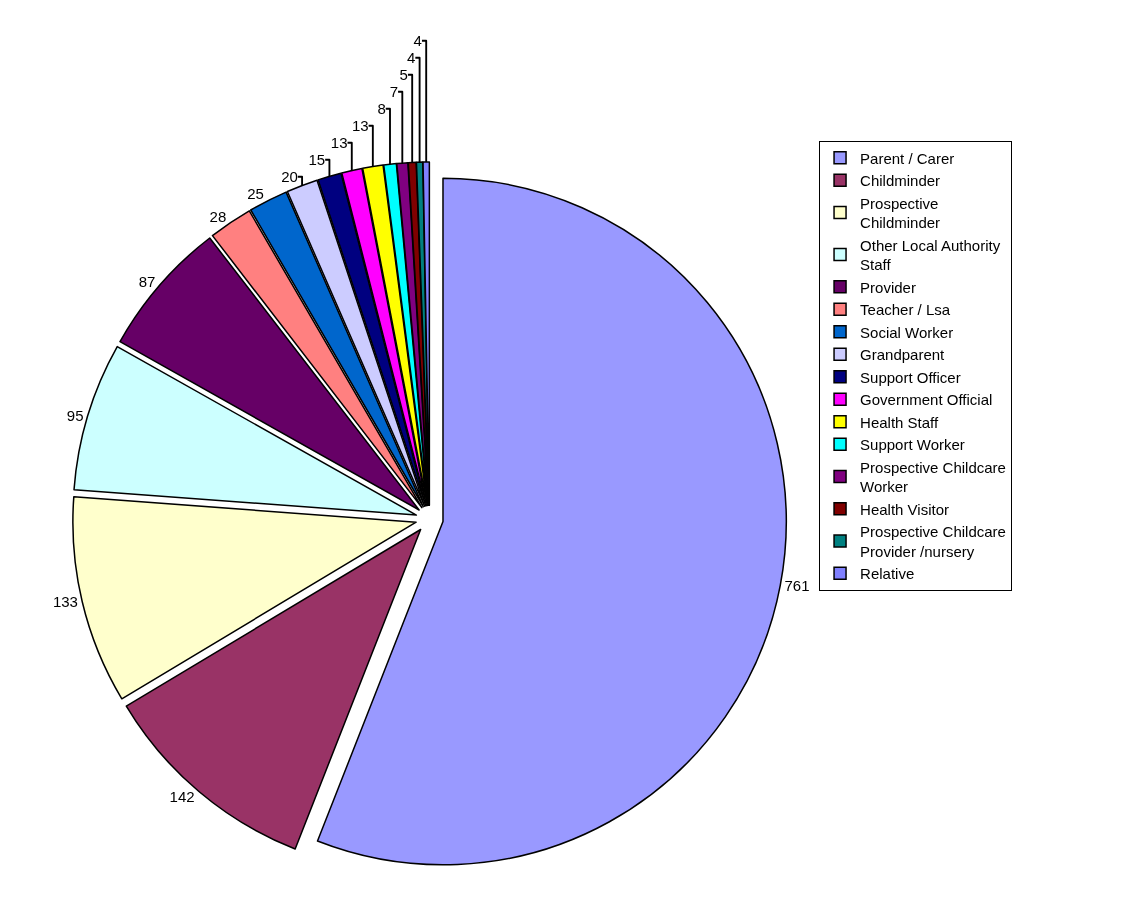  Describe the element at coordinates (218, 217) in the screenshot. I see `data-label: 28` at that location.